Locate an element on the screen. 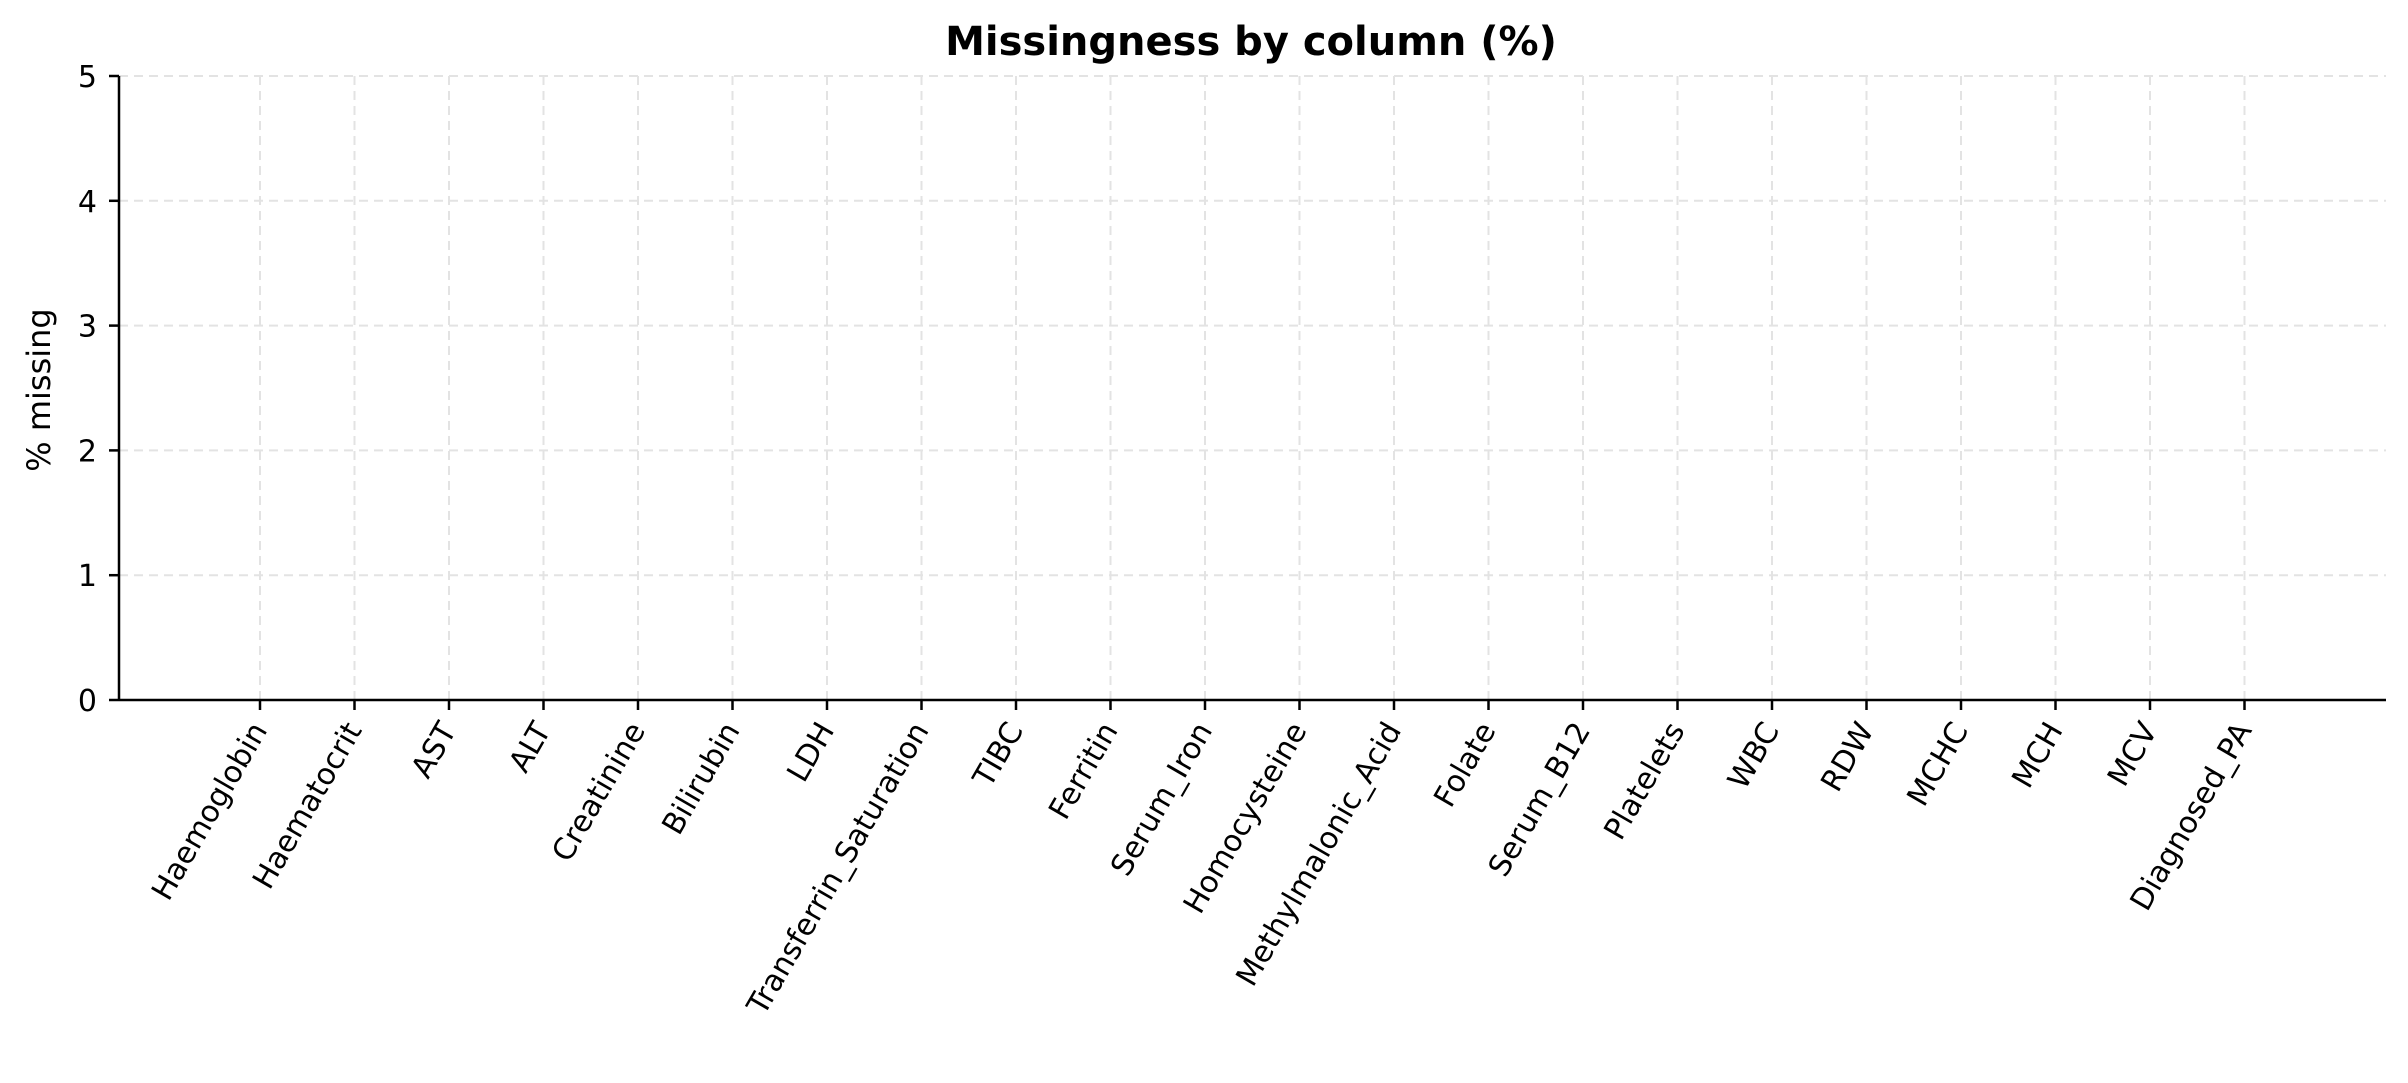 The height and width of the screenshot is (1083, 2408). x-tick-label: MCH is located at coordinates (2037, 756).